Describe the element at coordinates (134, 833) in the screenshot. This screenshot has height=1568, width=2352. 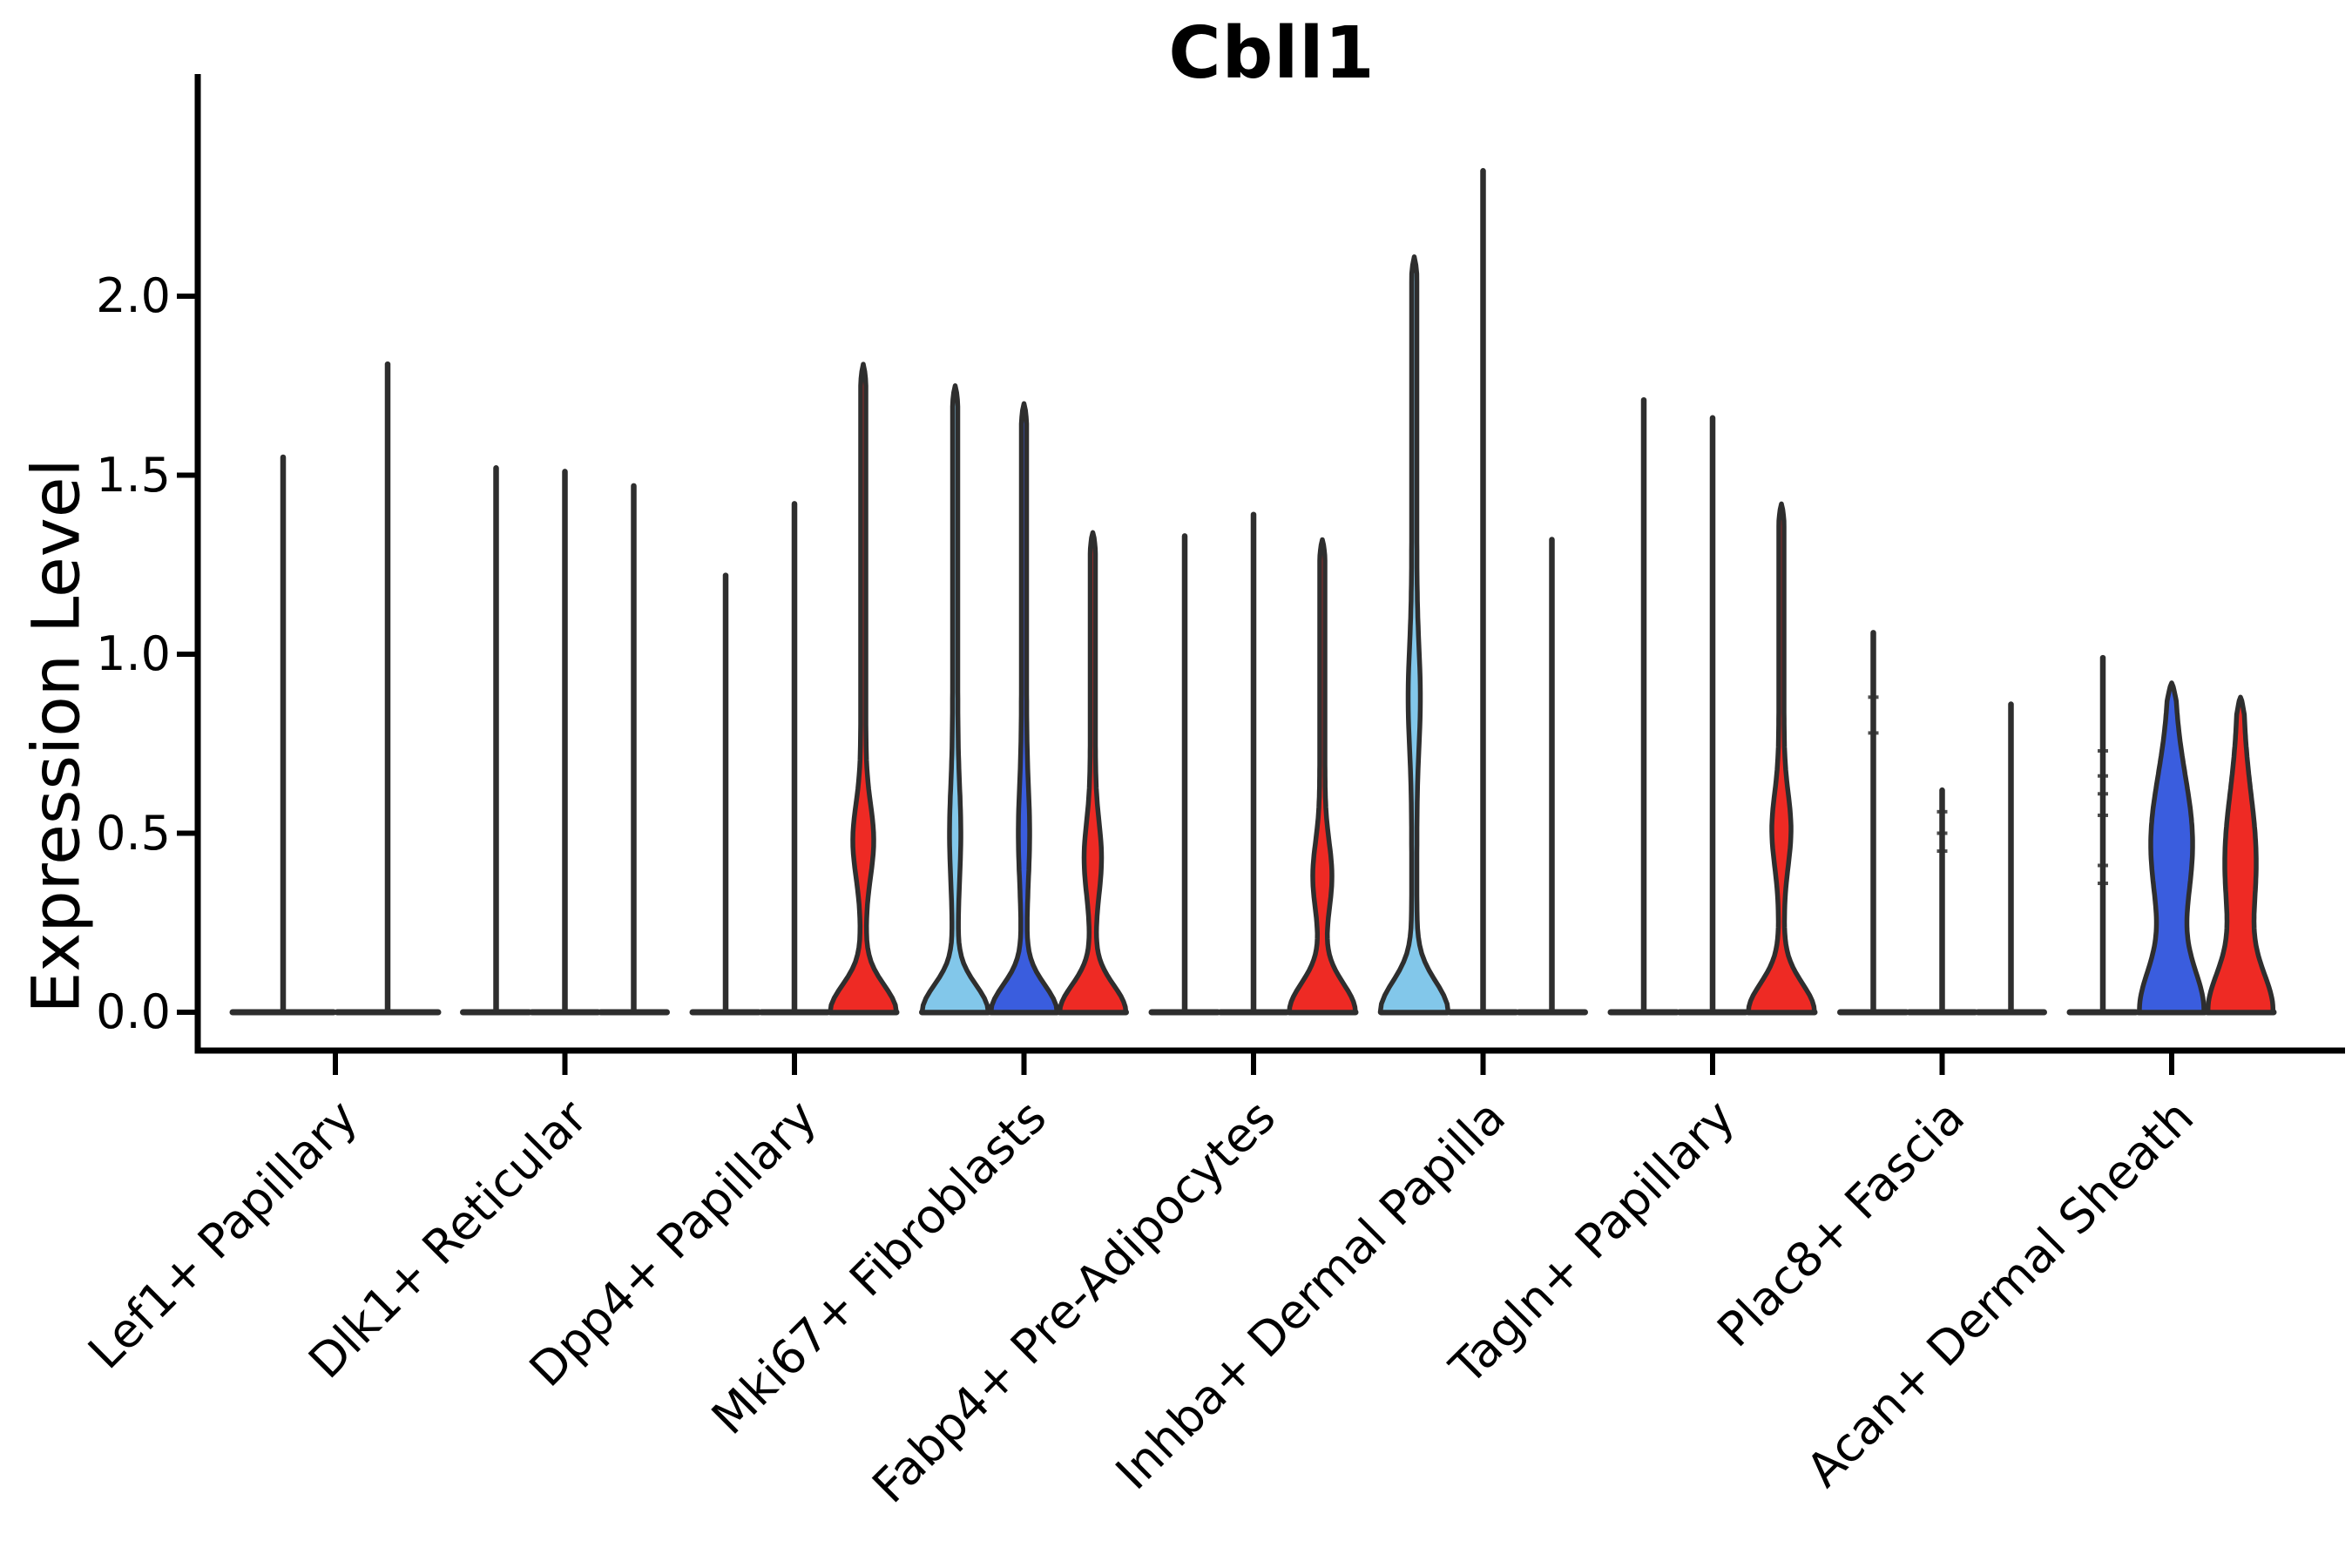
I see `y-tick-label: 0.5` at that location.